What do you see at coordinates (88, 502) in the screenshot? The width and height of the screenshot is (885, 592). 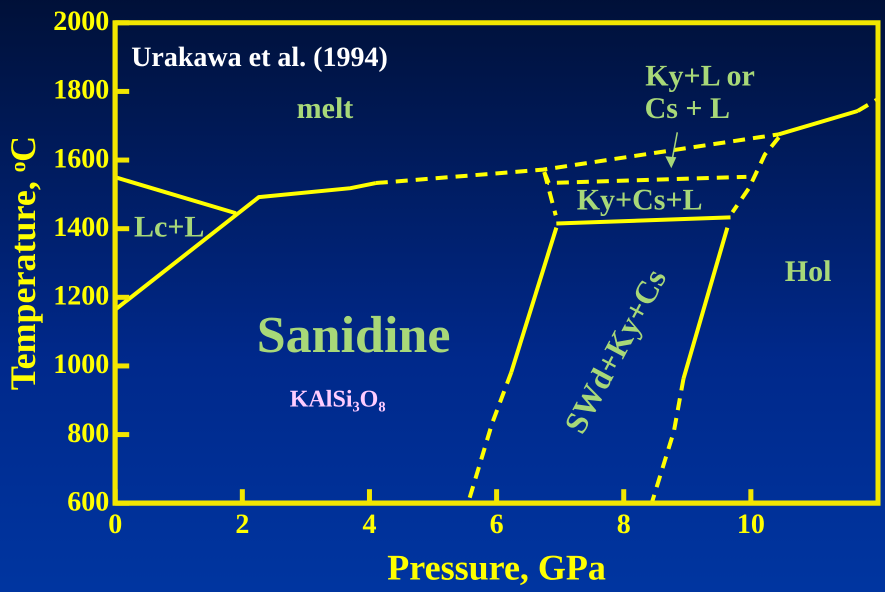 I see `y-tick-label: 600` at bounding box center [88, 502].